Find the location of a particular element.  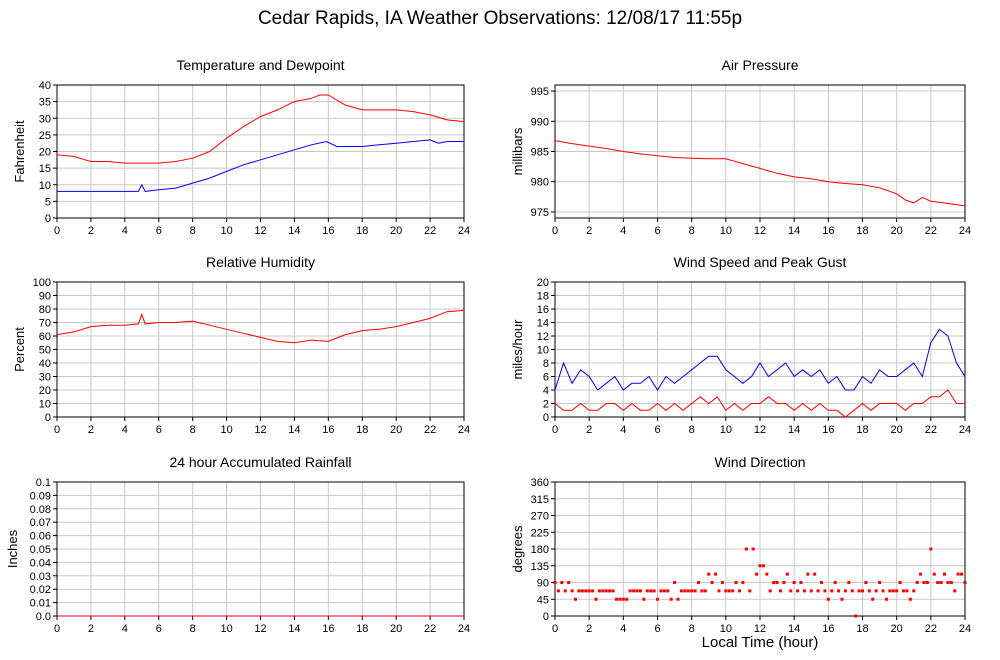

pres-ytick-label: 995 is located at coordinates (540, 92).